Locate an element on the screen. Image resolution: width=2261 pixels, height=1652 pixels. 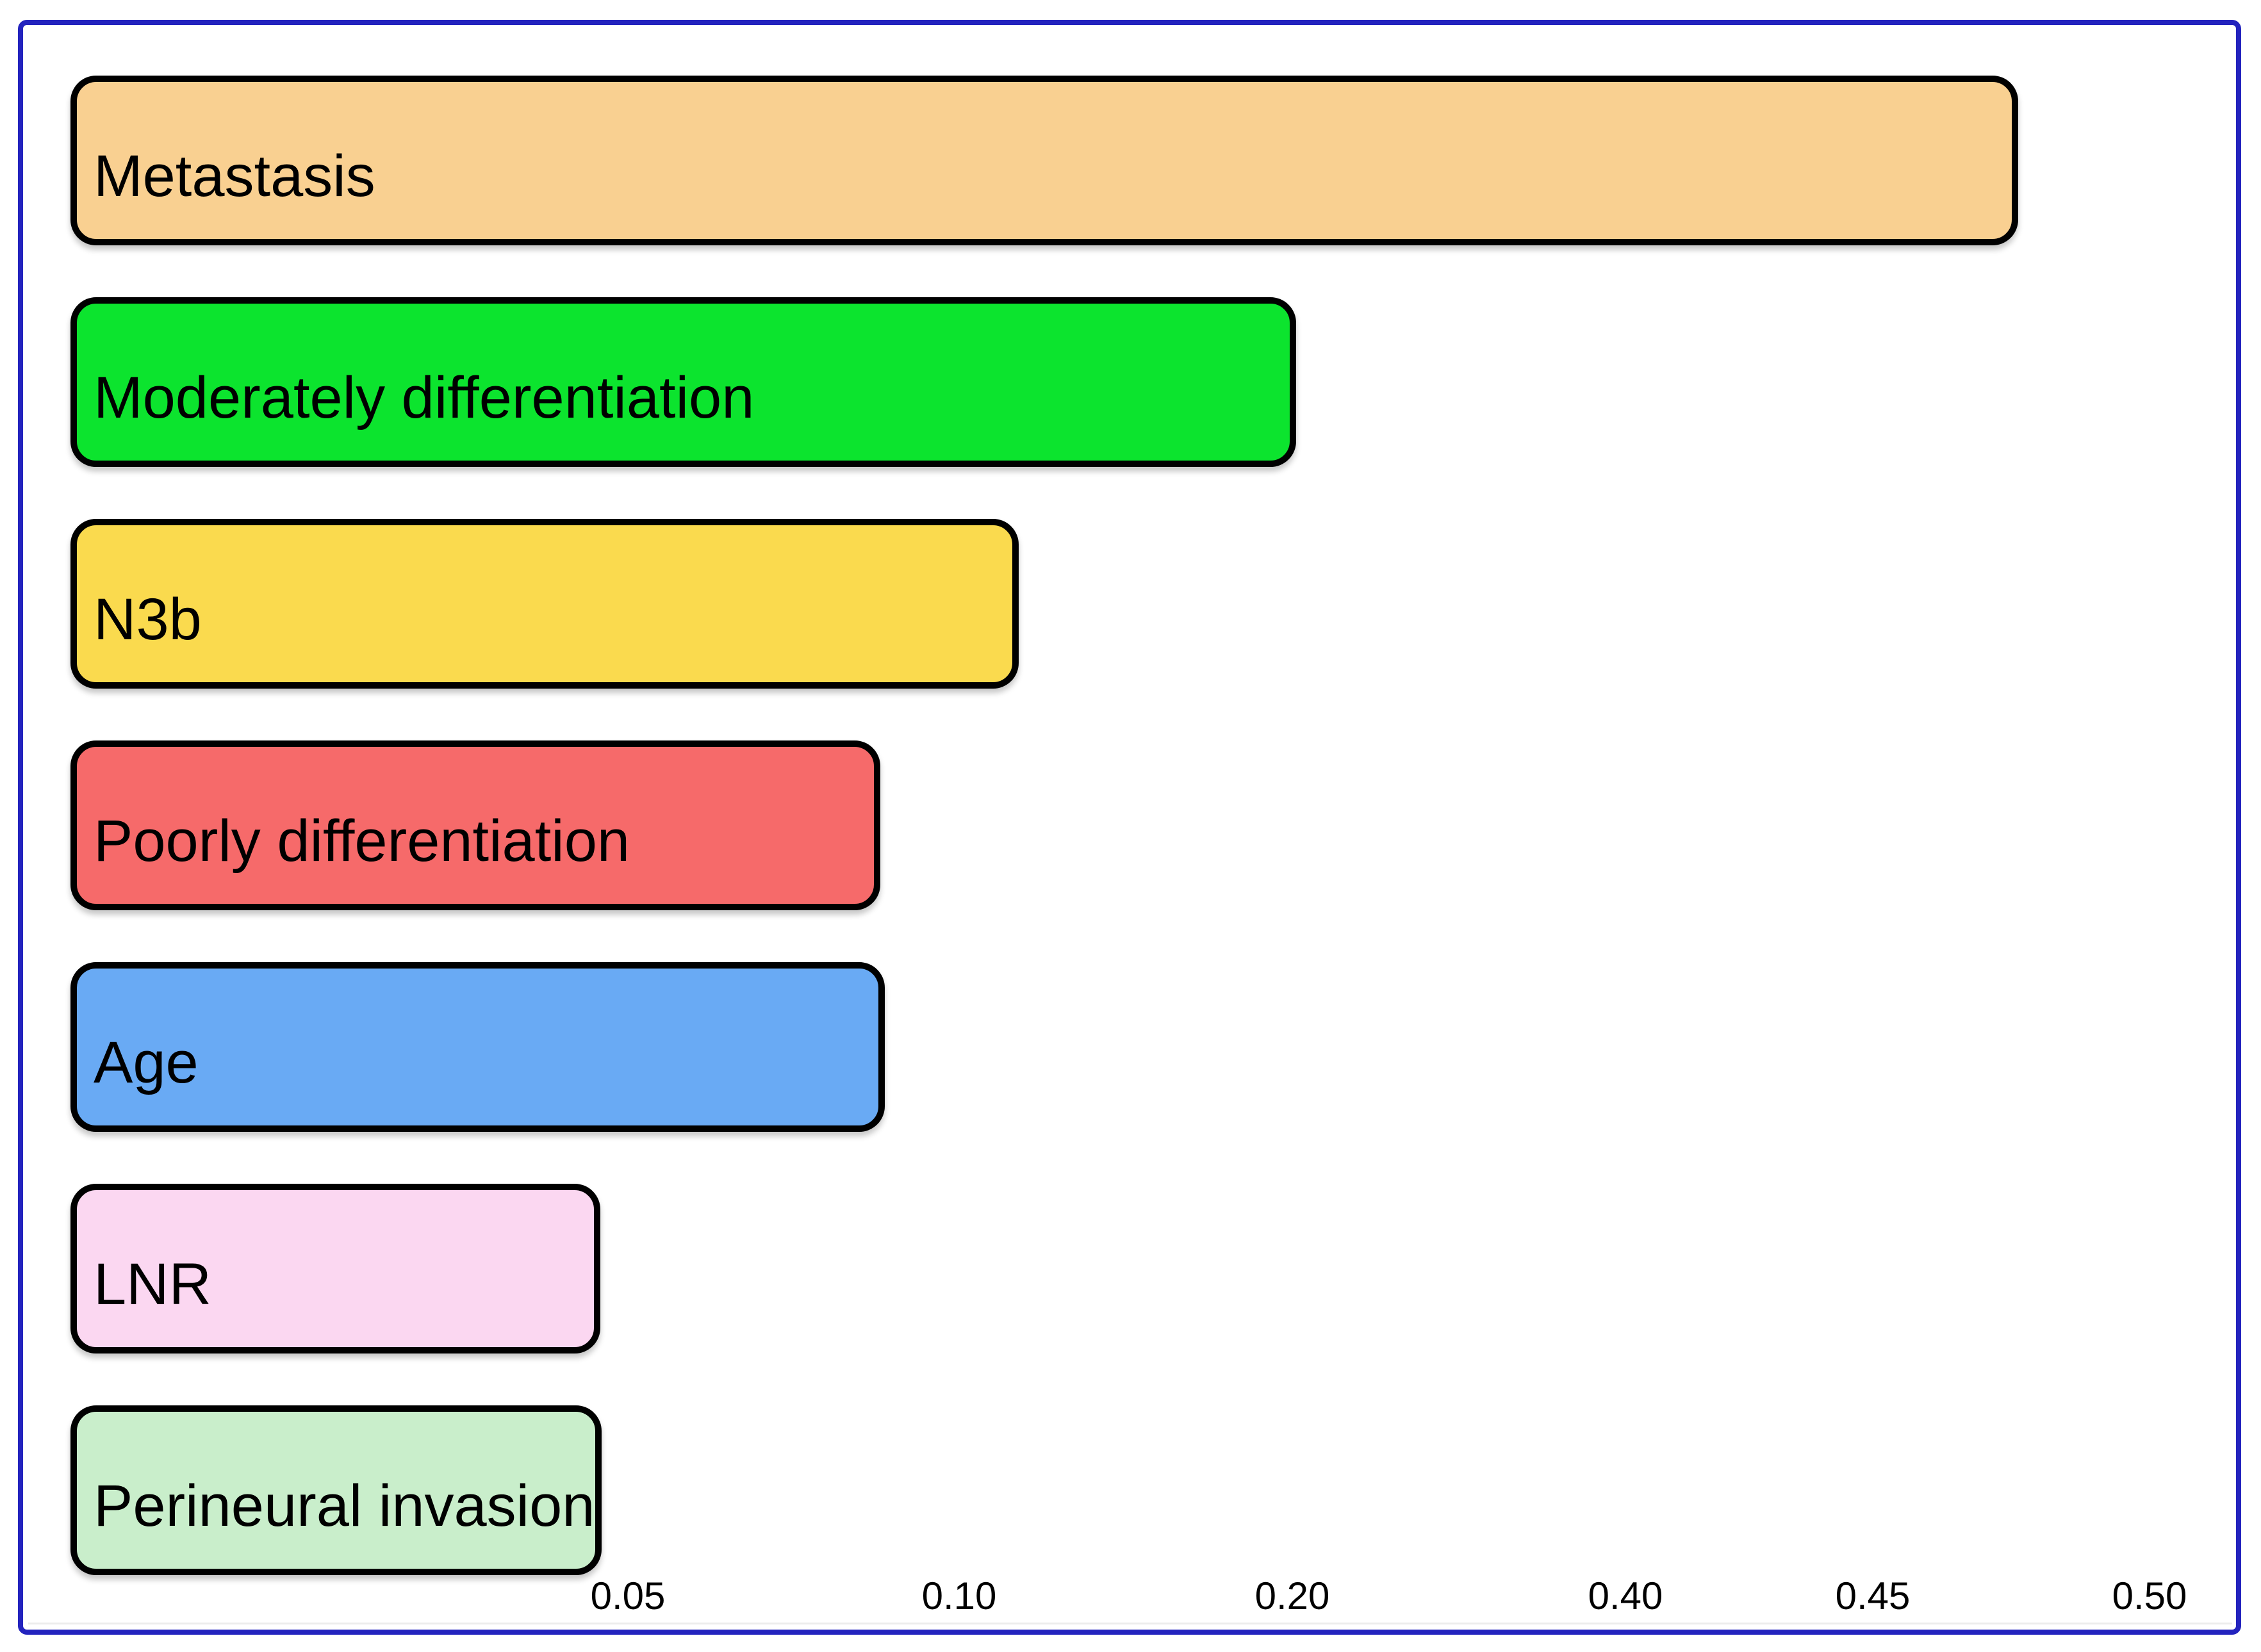
x-tick-label: 0.20 is located at coordinates (1292, 1595).